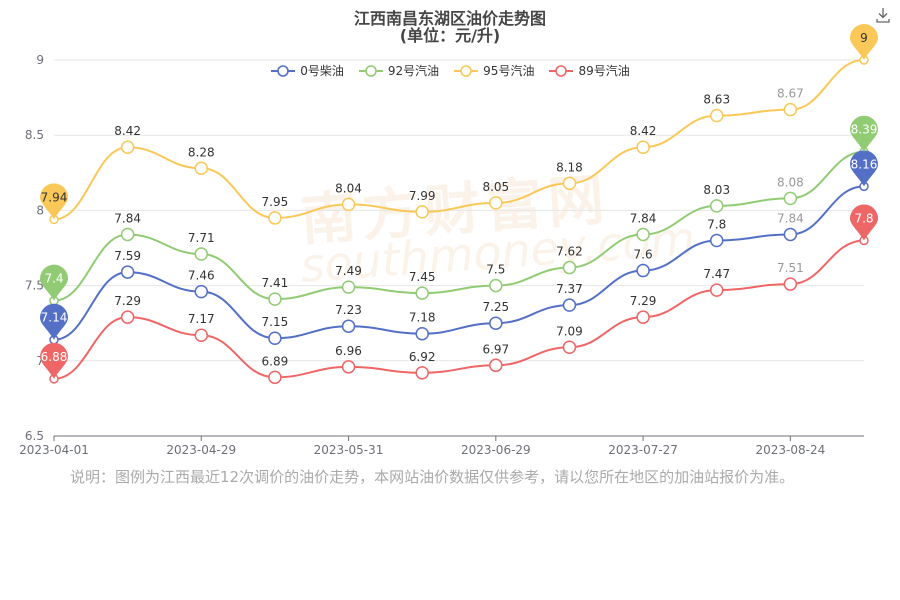  What do you see at coordinates (275, 283) in the screenshot?
I see `data-label: 7.41` at bounding box center [275, 283].